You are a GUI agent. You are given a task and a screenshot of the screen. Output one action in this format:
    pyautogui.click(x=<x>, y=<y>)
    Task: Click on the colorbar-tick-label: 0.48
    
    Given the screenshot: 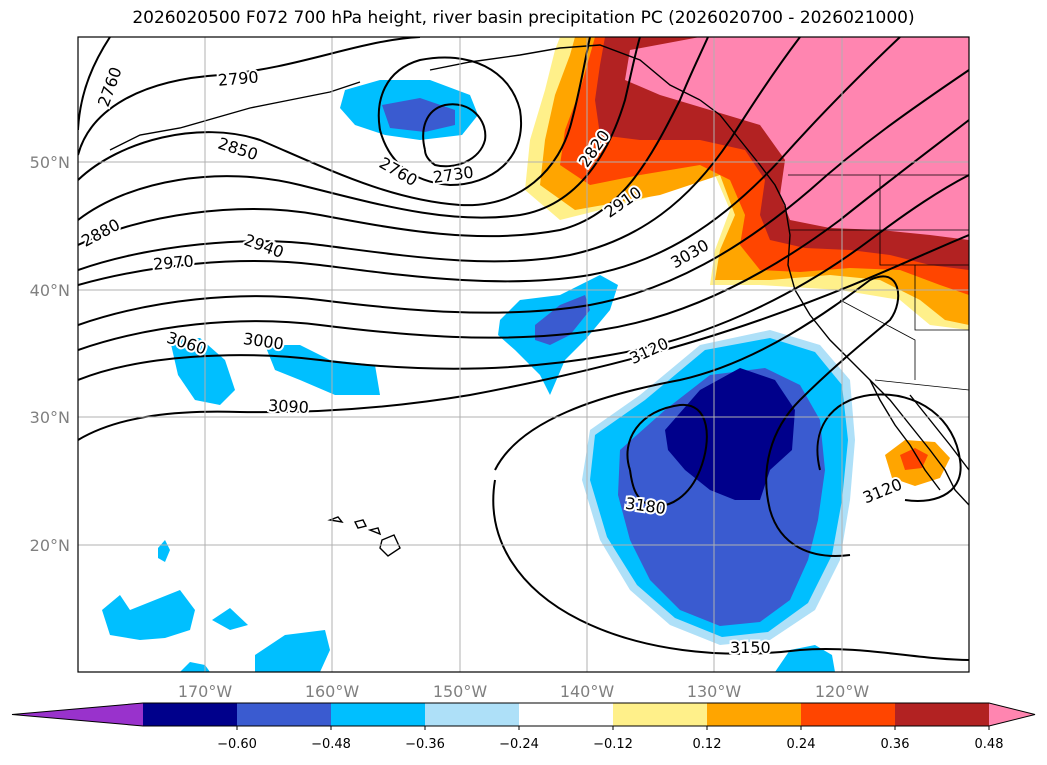 What is the action you would take?
    pyautogui.click(x=989, y=744)
    